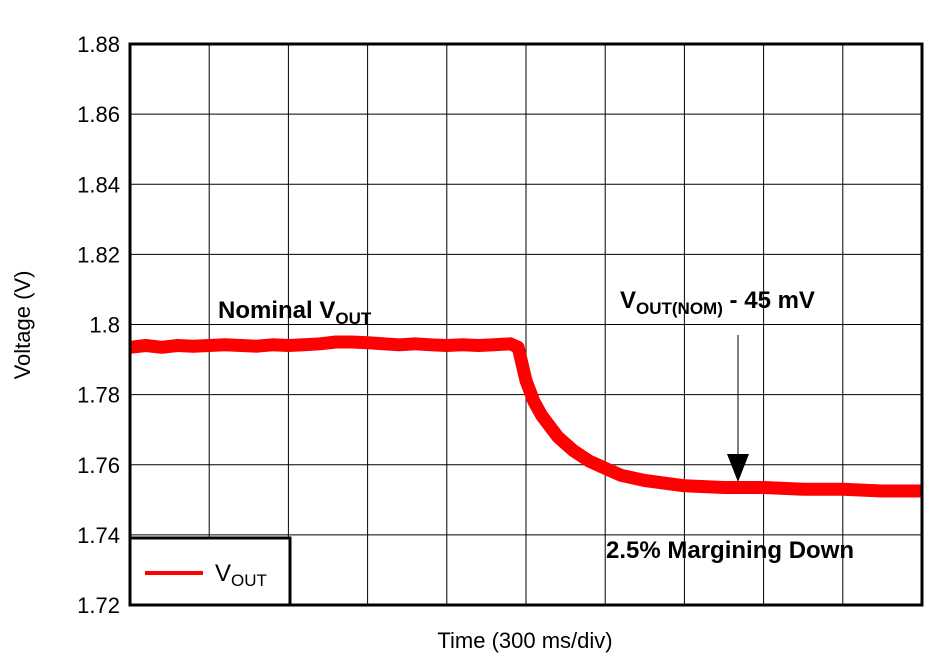  Describe the element at coordinates (98, 44) in the screenshot. I see `y-tick-label: 1.88` at that location.